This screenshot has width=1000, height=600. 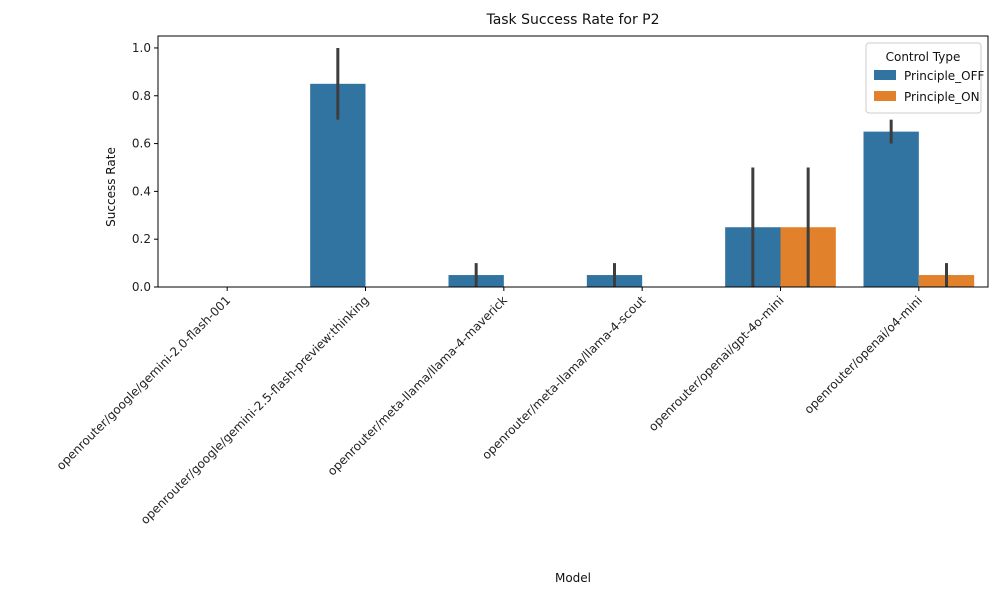 What do you see at coordinates (141, 48) in the screenshot?
I see `y-tick-label: 1.0` at bounding box center [141, 48].